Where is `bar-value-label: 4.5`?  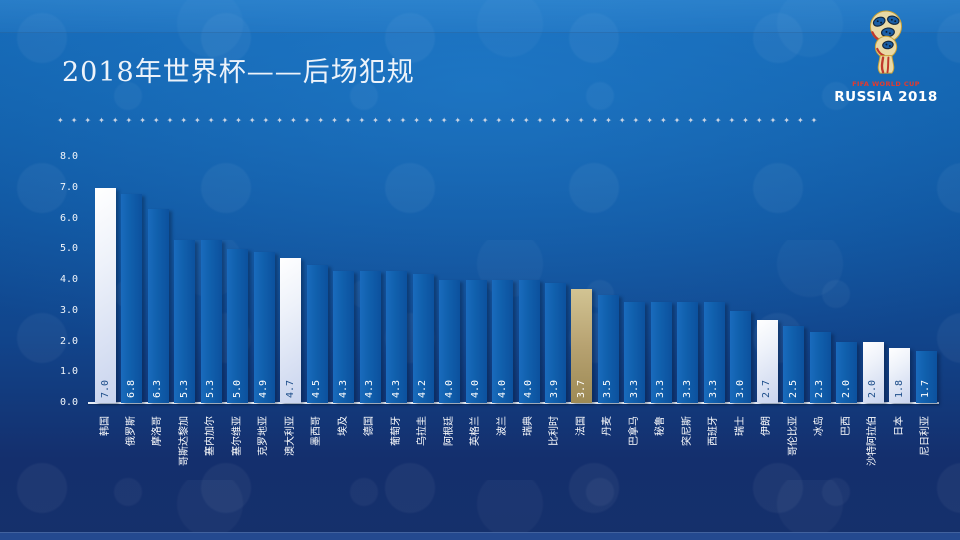
bar-value-label: 4.5 is located at coordinates (317, 388).